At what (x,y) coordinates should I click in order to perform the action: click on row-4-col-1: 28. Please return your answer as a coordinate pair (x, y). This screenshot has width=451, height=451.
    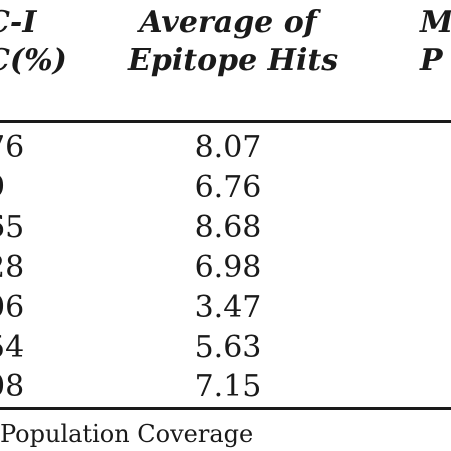
    Looking at the image, I should click on (12, 267).